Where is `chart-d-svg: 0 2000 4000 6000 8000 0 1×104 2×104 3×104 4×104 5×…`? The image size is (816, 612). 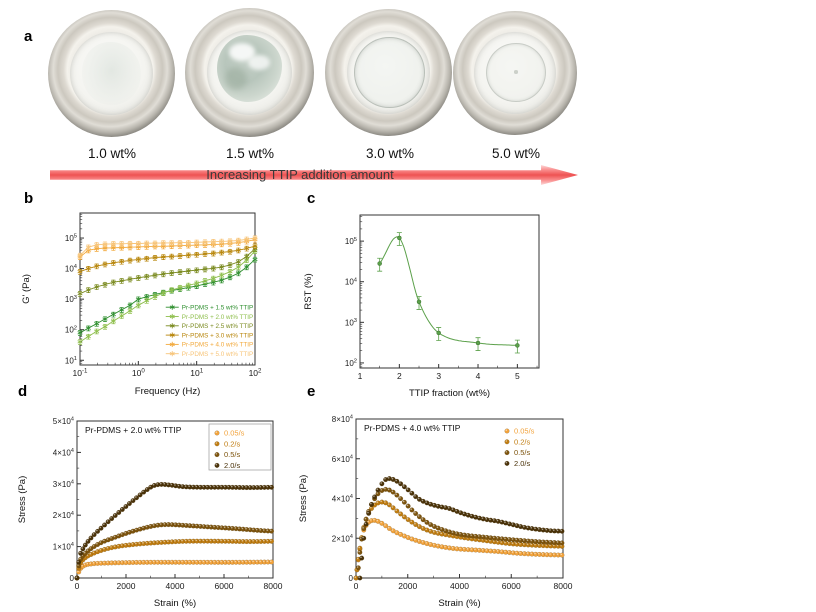
chart-d-svg: 0 2000 4000 6000 8000 0 1×104 2×104 3×104 4×104 5×… is located at coordinates (150, 513).